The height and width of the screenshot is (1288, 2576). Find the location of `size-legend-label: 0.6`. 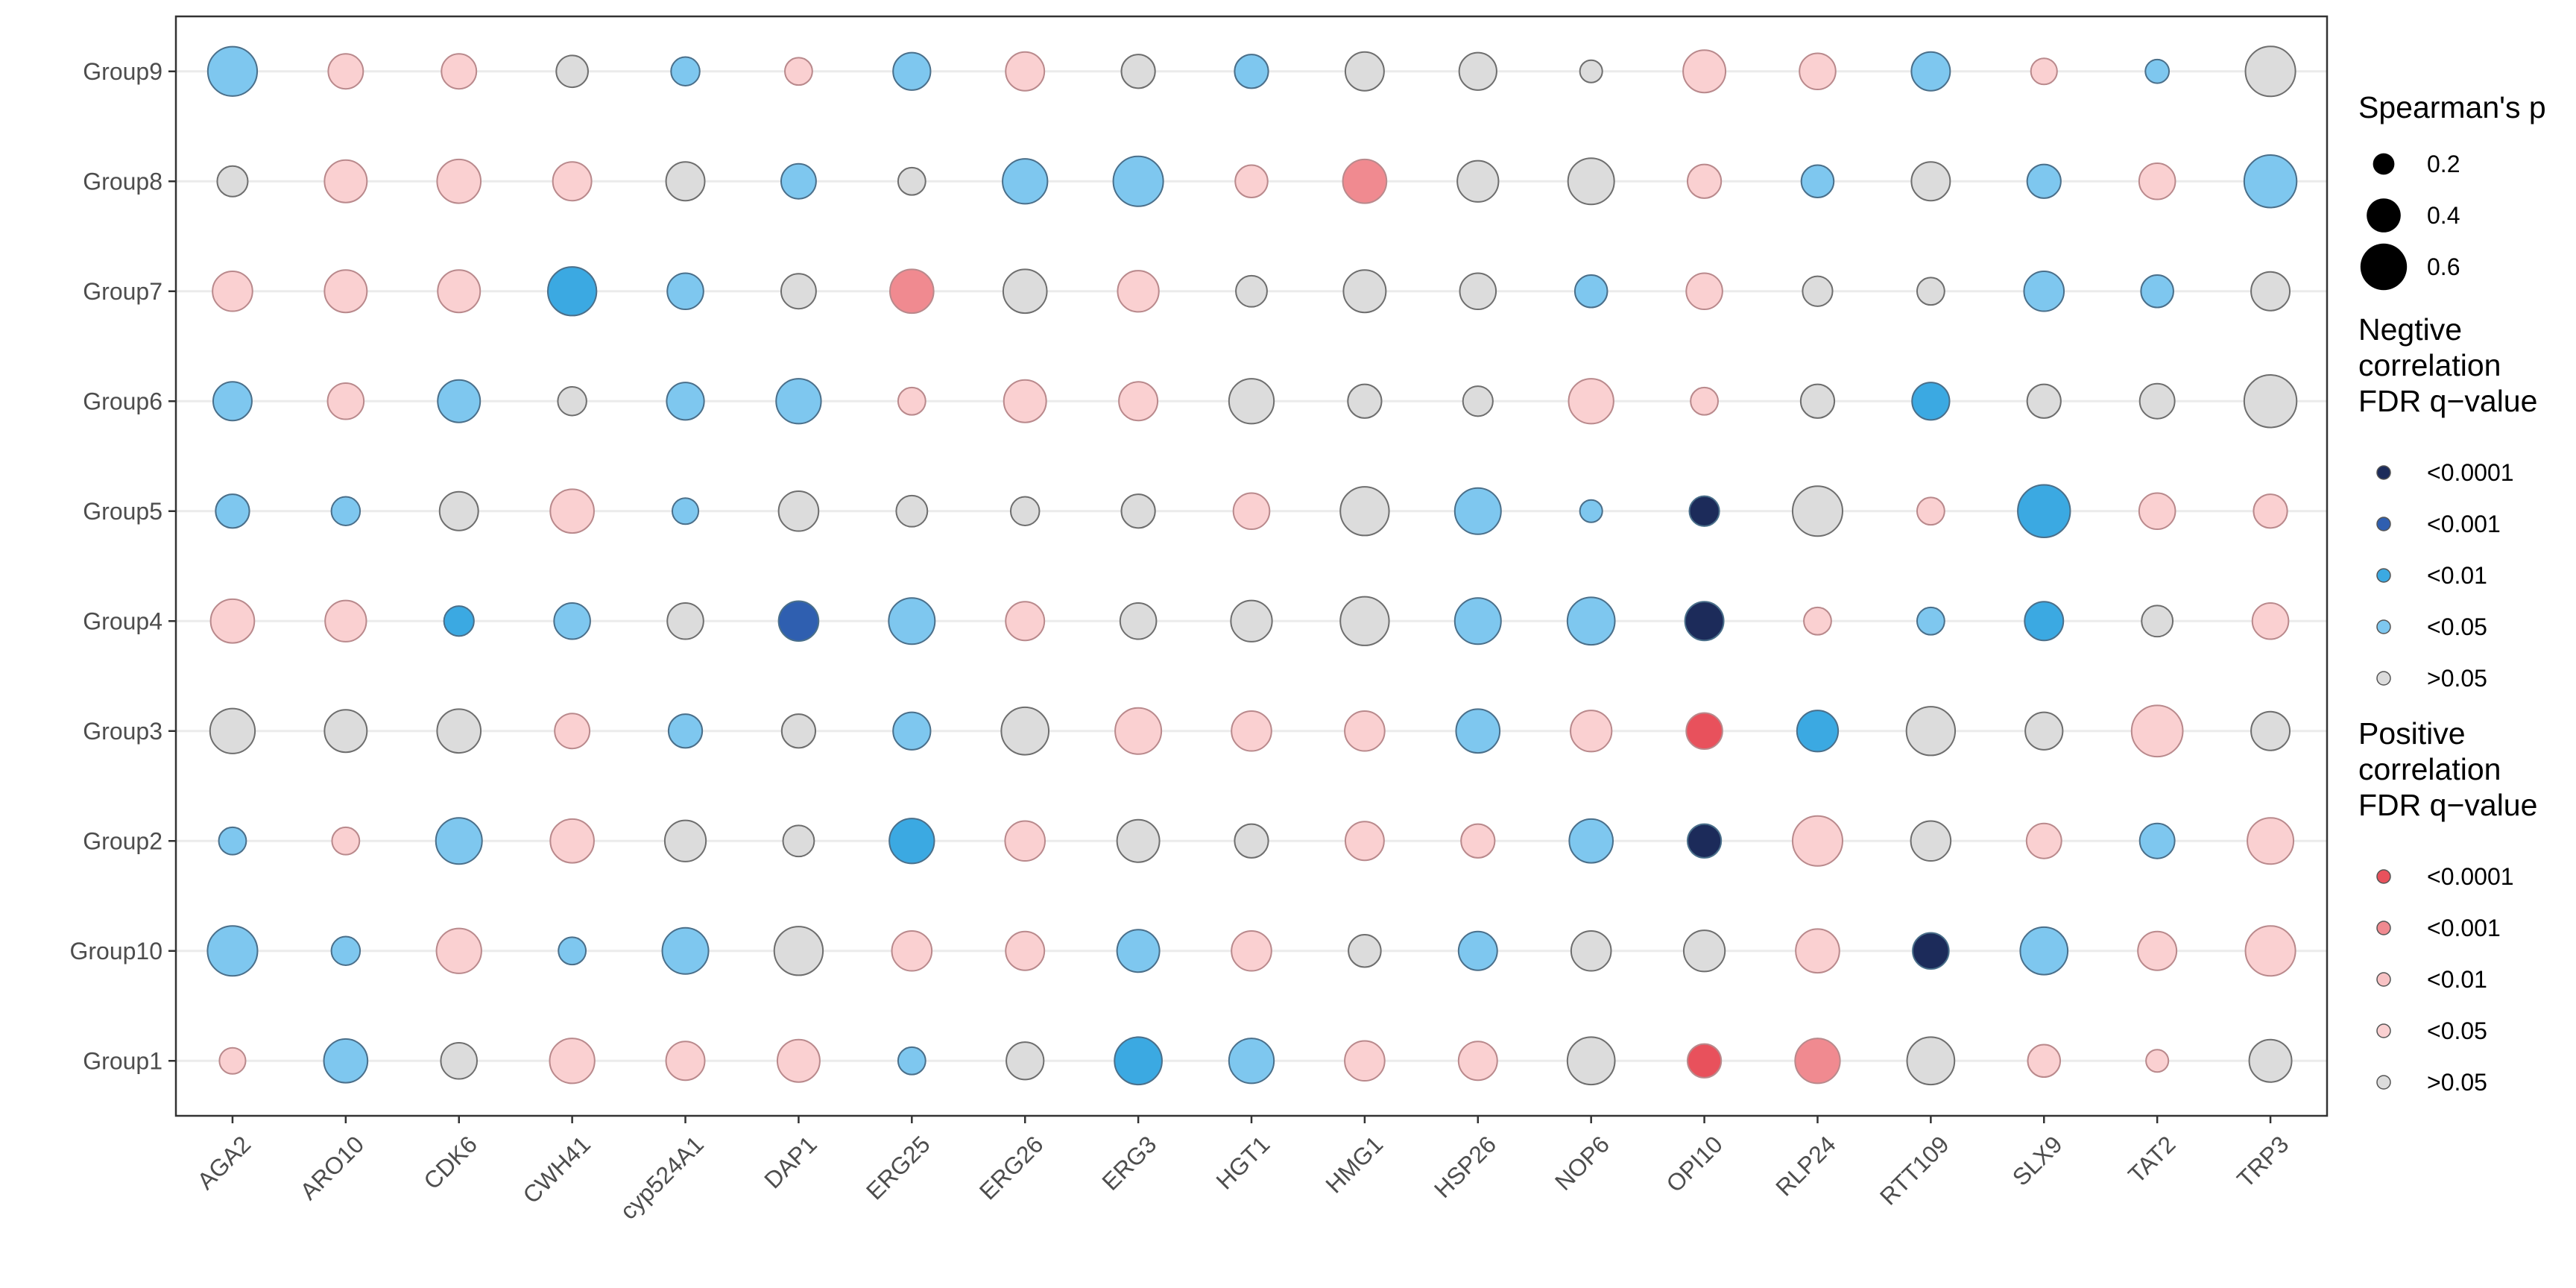

size-legend-label: 0.6 is located at coordinates (2443, 266).